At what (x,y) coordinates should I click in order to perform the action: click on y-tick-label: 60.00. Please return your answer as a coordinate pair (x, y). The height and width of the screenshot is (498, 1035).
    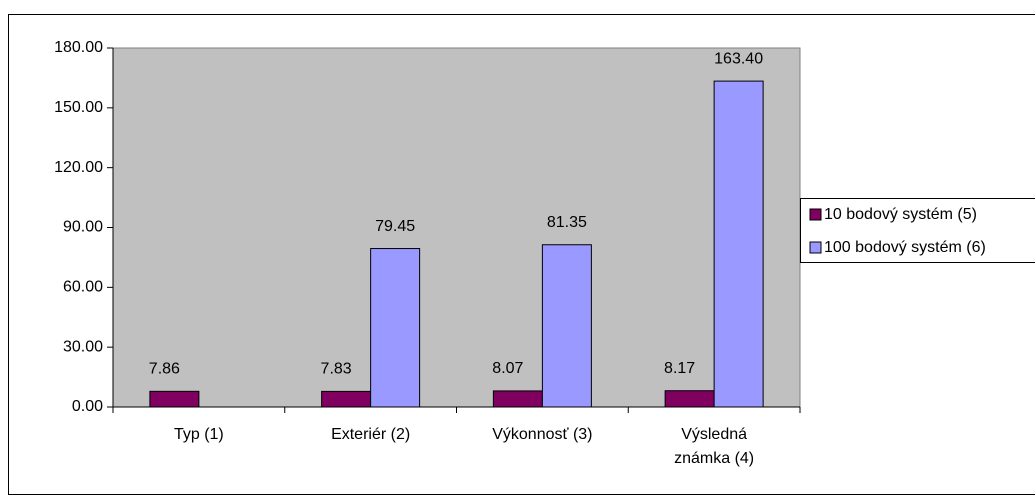
    Looking at the image, I should click on (83, 287).